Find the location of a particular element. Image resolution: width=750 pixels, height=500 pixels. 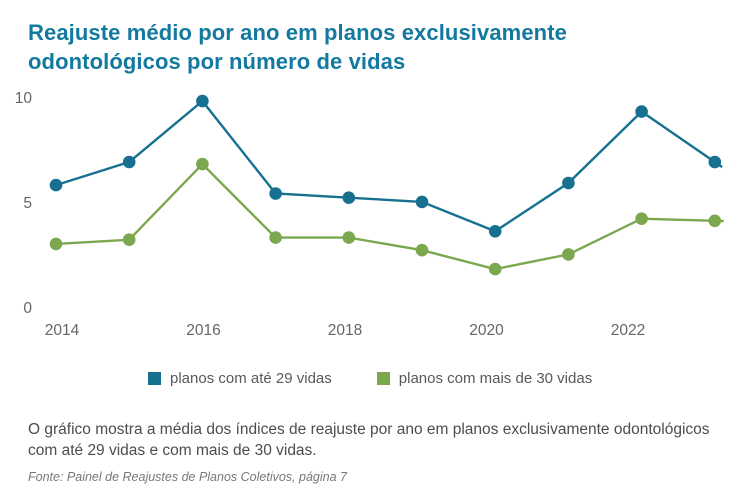

x-tick-label: 2016 is located at coordinates (203, 330).